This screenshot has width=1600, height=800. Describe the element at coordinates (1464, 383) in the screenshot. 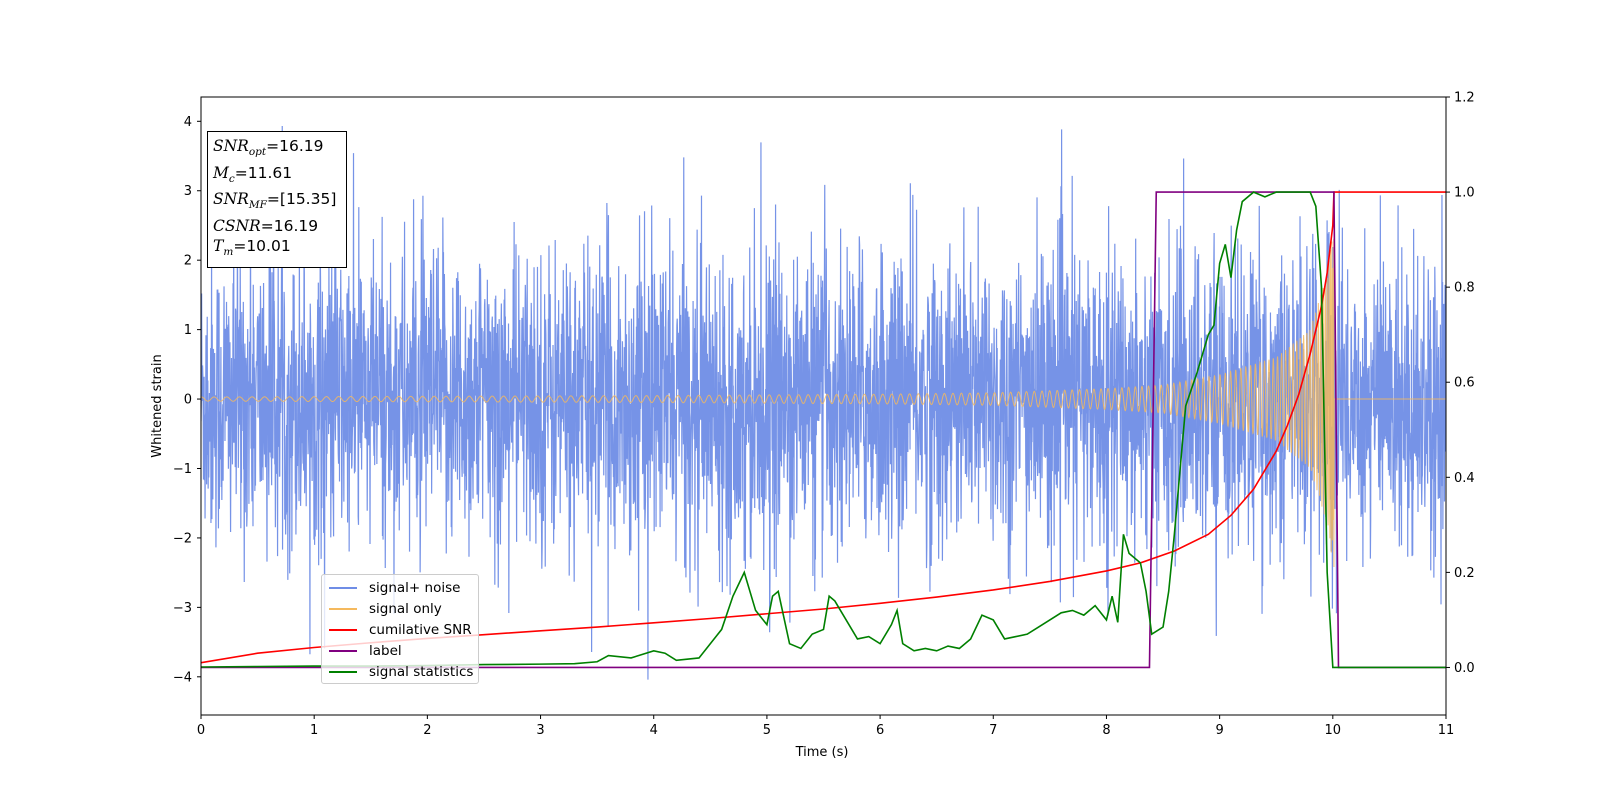

I see `y2-tick-label: 0.6` at that location.